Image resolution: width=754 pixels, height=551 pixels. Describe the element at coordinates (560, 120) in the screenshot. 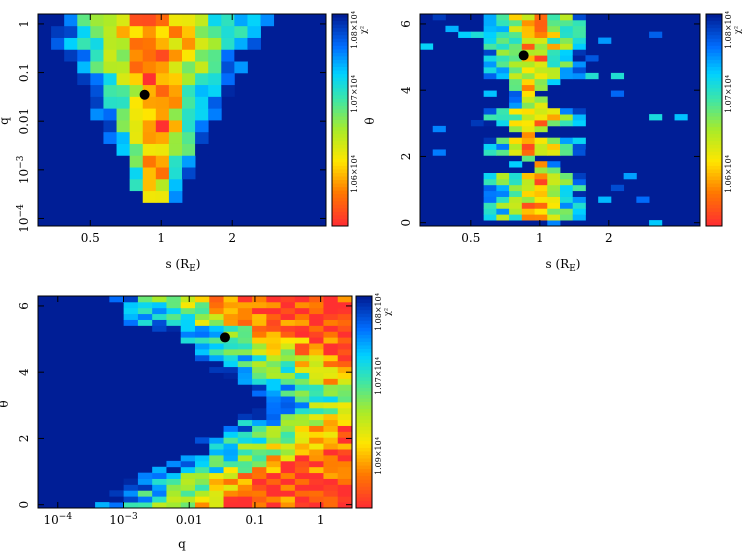

I see `plot-frame` at that location.